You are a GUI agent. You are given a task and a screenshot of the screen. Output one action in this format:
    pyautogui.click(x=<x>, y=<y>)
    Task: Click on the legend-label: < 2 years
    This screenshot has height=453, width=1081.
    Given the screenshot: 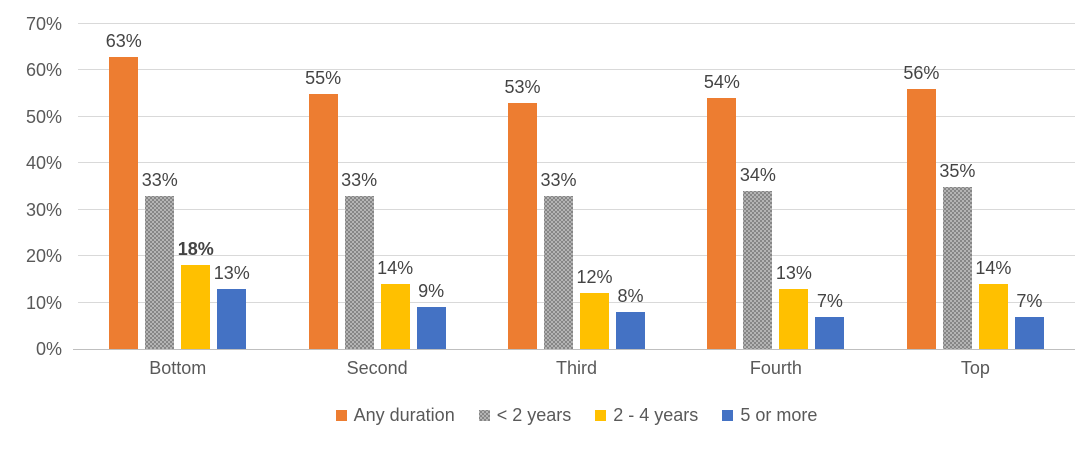 What is the action you would take?
    pyautogui.click(x=534, y=415)
    